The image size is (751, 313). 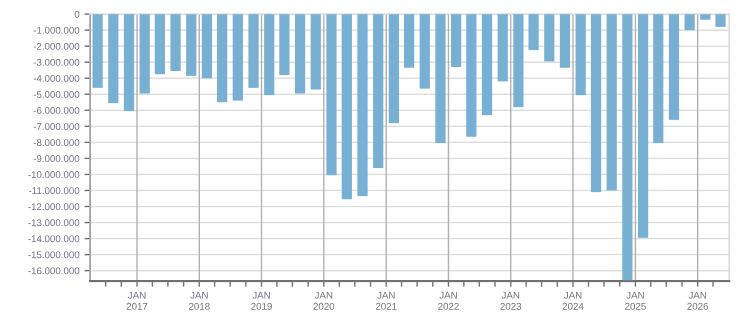 What do you see at coordinates (323, 301) in the screenshot?
I see `x-tick-label: JAN 2020` at bounding box center [323, 301].